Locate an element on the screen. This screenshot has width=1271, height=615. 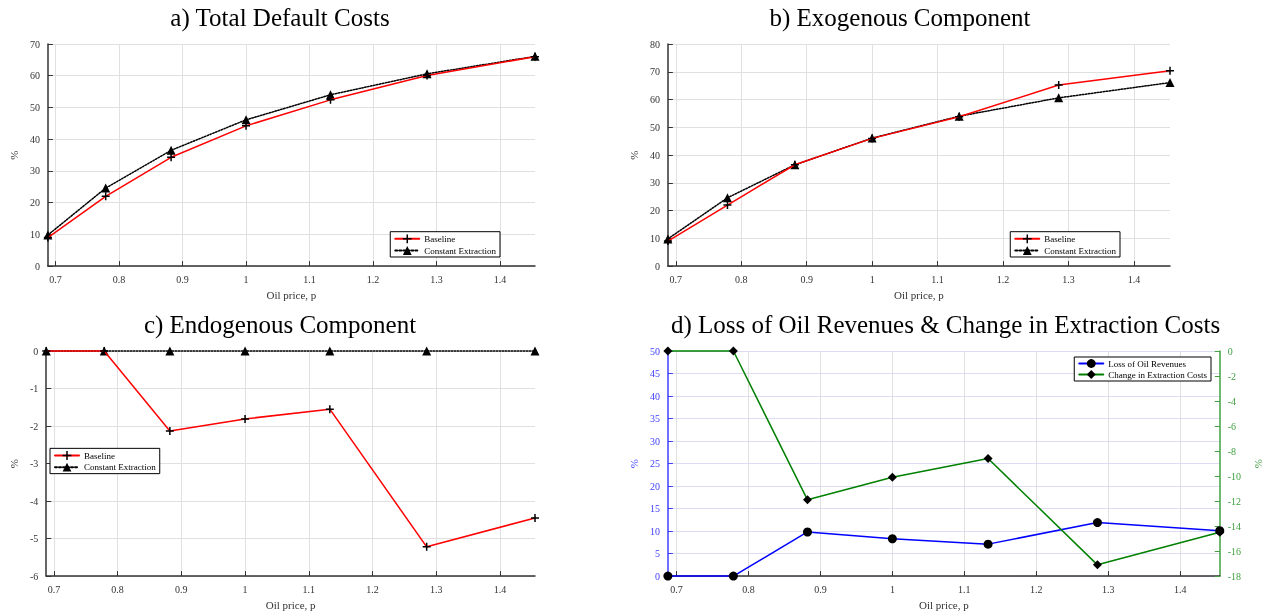
y-tick-label: -3 is located at coordinates (34, 464).